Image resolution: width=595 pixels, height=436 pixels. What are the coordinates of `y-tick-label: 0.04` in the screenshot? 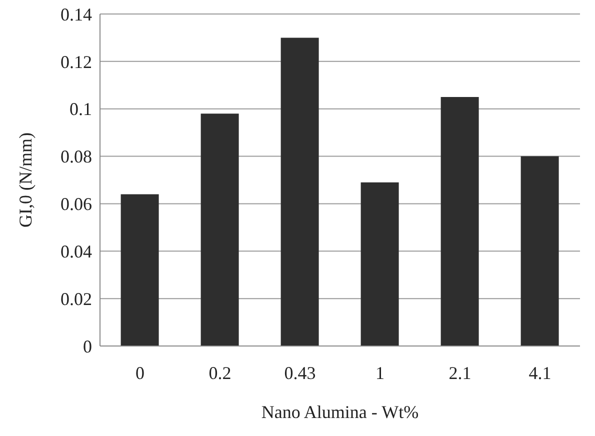 It's located at (76, 252).